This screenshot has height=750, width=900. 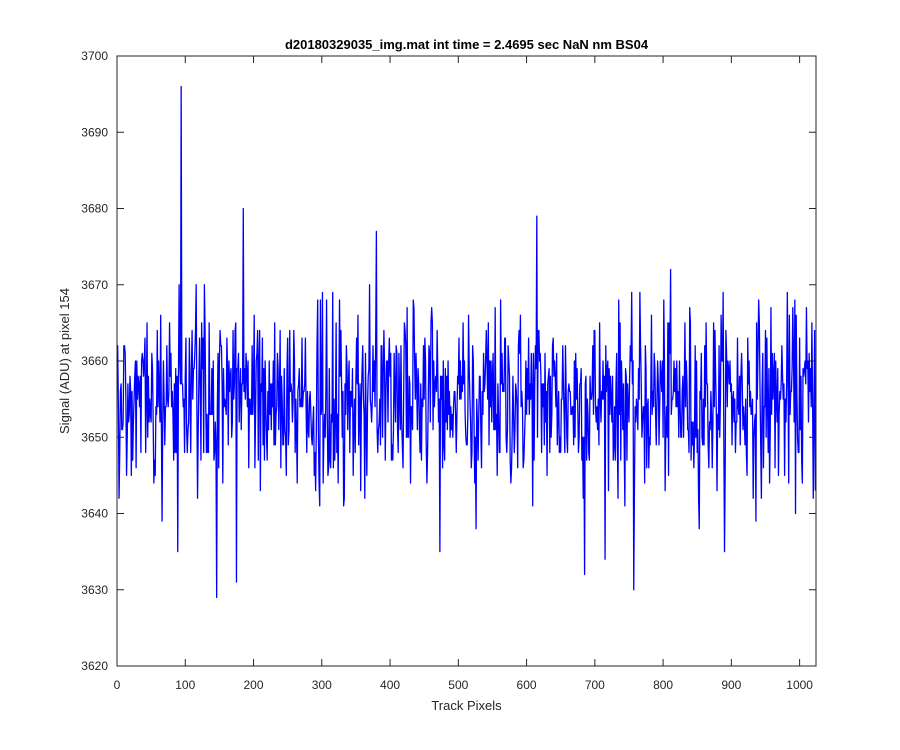 What do you see at coordinates (185, 685) in the screenshot?
I see `x-tick-label: 100` at bounding box center [185, 685].